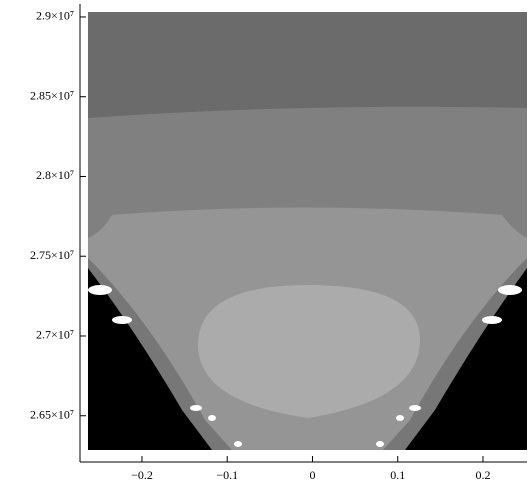 The width and height of the screenshot is (529, 487). Describe the element at coordinates (397, 475) in the screenshot. I see `x-tick-label: 0.1` at that location.